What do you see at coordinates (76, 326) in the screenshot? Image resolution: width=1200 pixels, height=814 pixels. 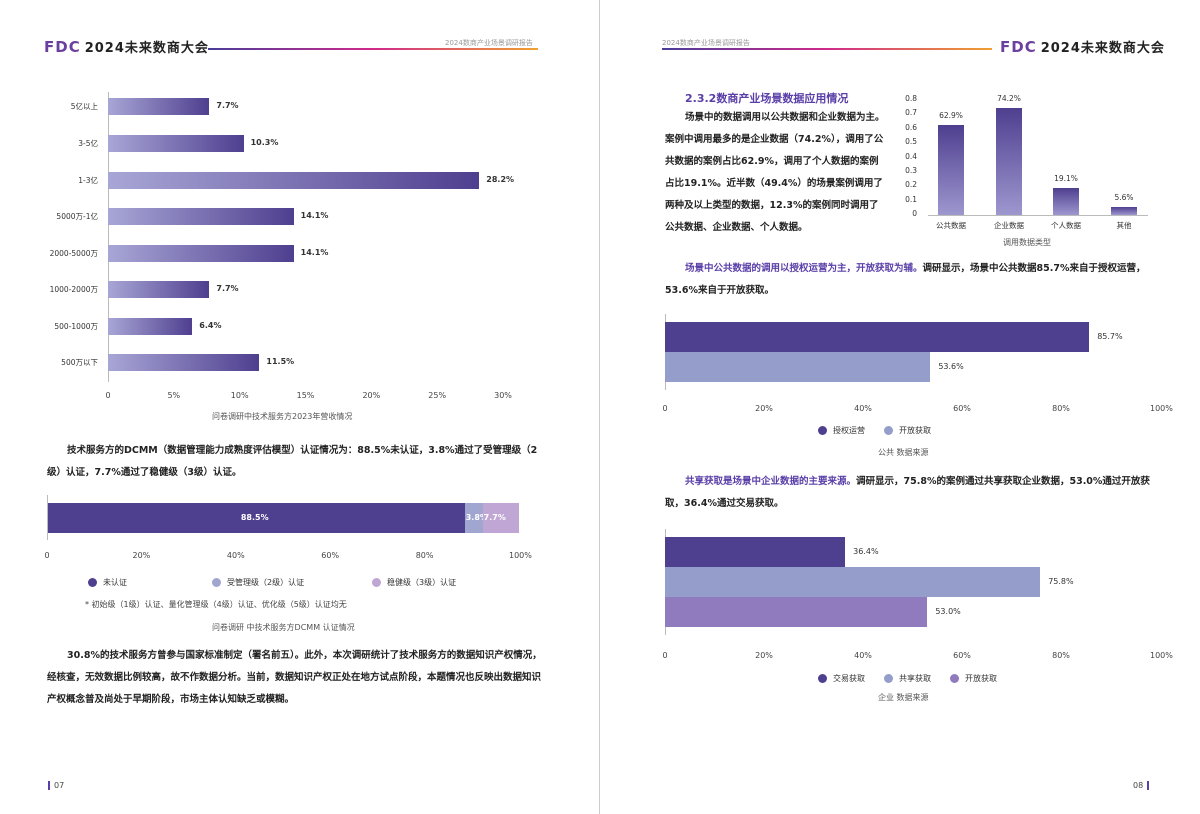 I see `category-label: 500-1000万` at bounding box center [76, 326].